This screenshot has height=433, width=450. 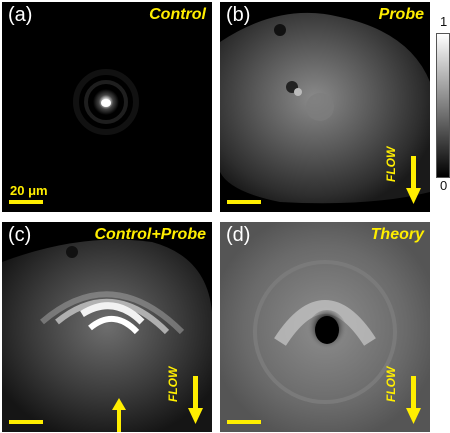 What do you see at coordinates (397, 234) in the screenshot?
I see `panel-title-theory: Theory` at bounding box center [397, 234].